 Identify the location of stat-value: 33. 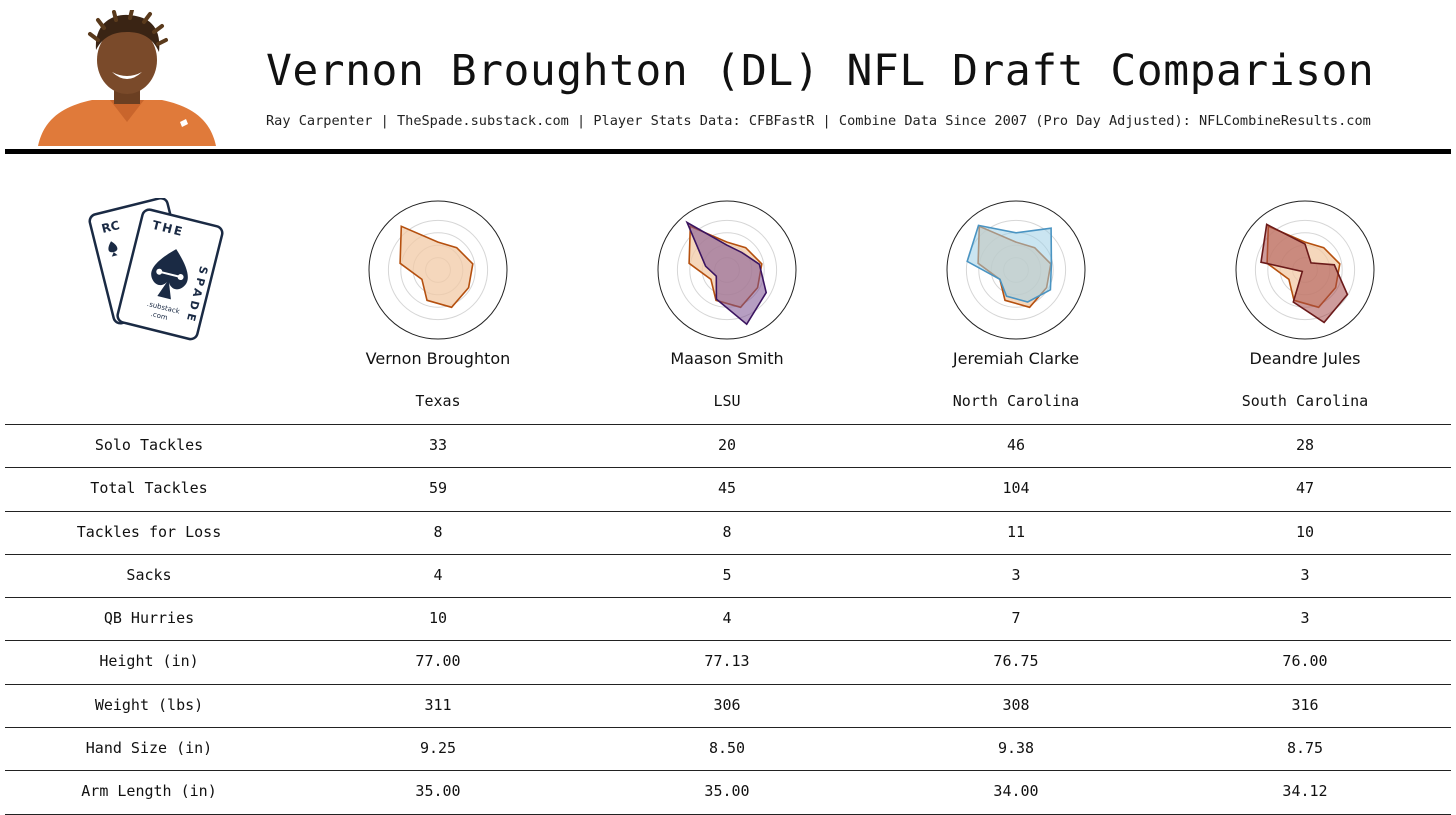
(438, 445).